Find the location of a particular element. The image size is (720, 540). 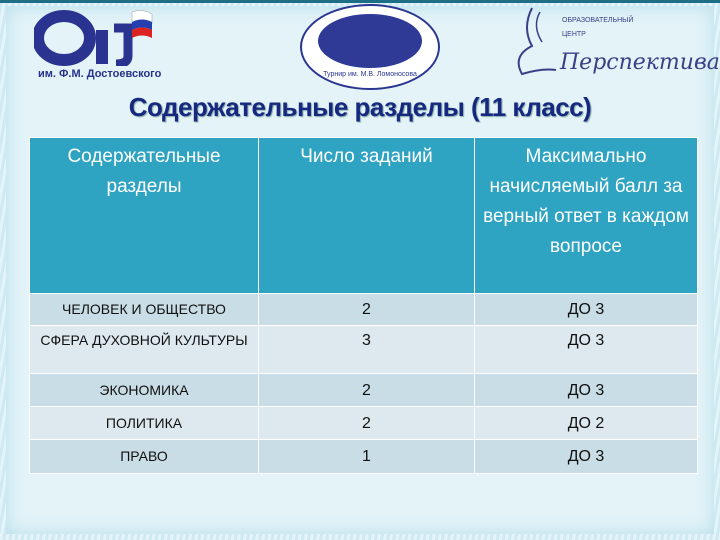

table-row: ЧЕЛОВЕК И ОБЩЕСТВО 2 ДО 3 is located at coordinates (363, 309).